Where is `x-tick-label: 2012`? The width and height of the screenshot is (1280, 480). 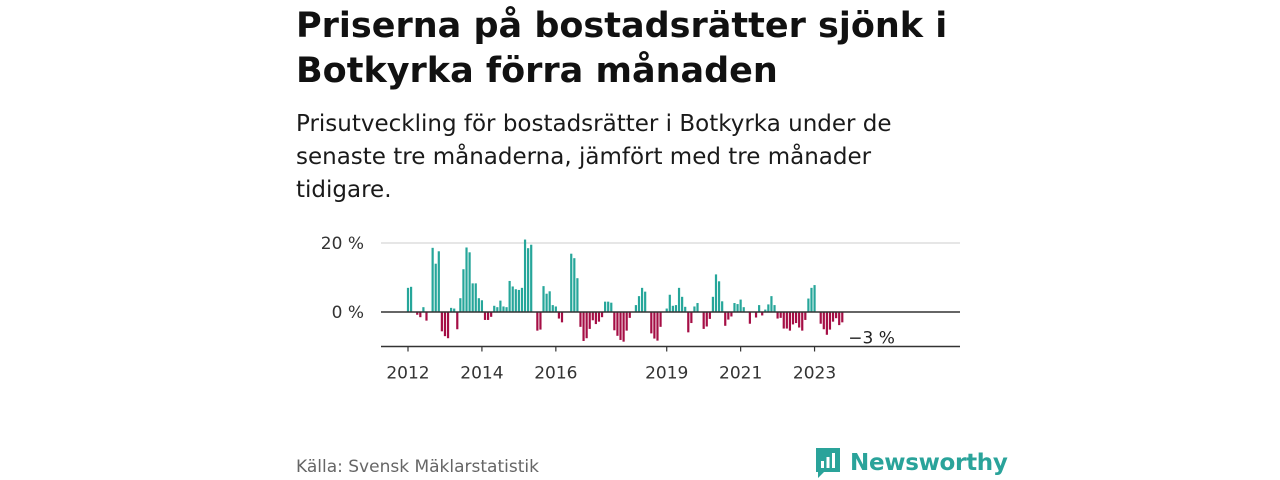 x-tick-label: 2012 is located at coordinates (407, 374).